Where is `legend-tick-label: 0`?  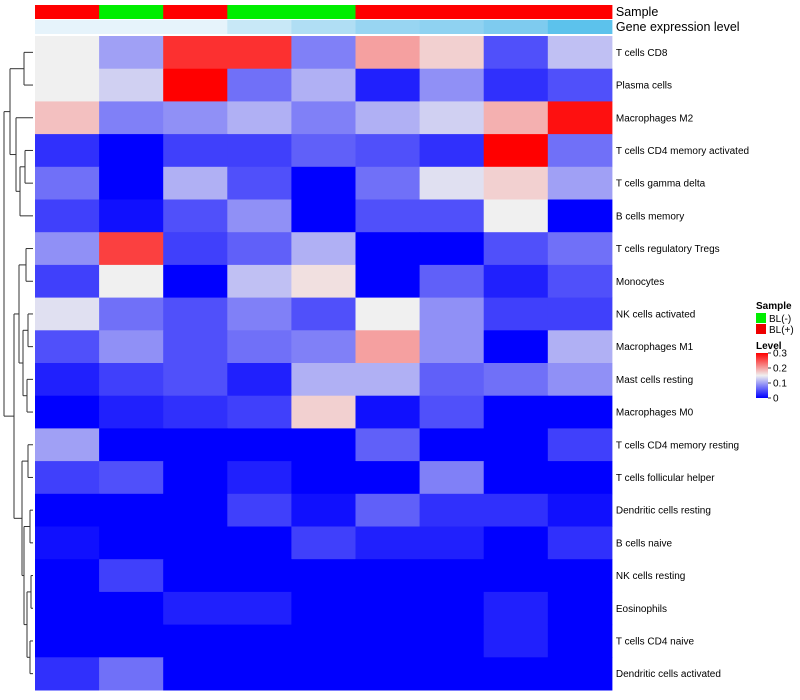
legend-tick-label: 0 is located at coordinates (776, 399).